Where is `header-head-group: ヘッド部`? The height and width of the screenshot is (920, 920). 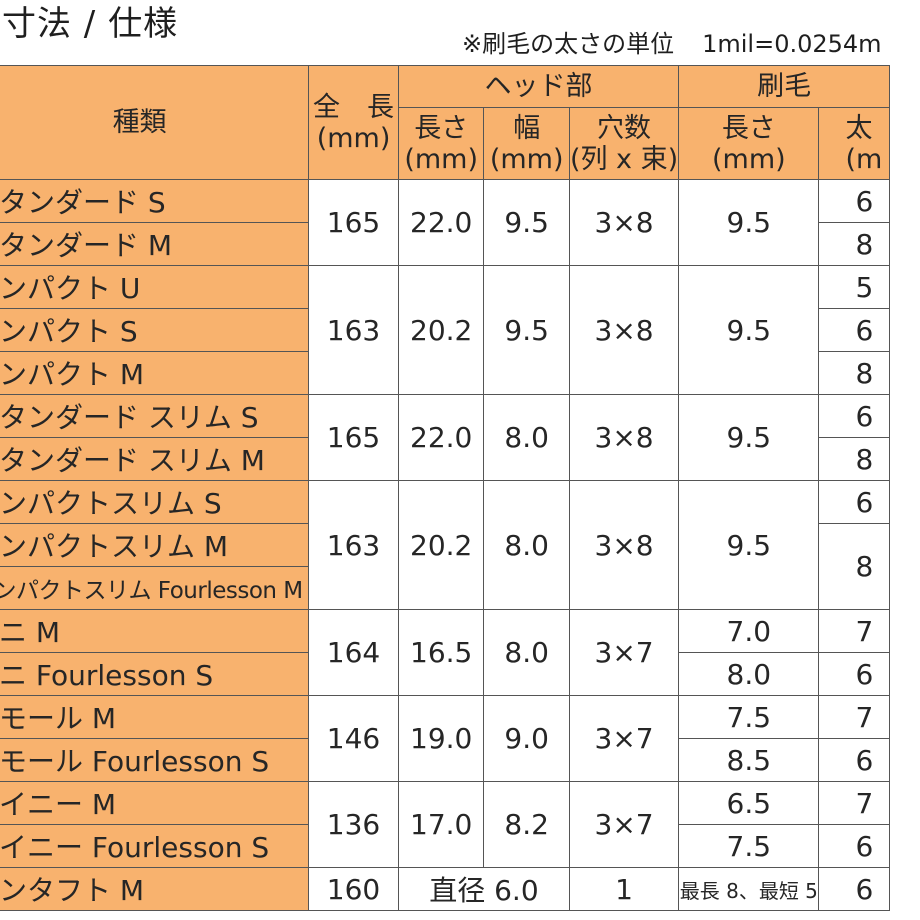 header-head-group: ヘッド部 is located at coordinates (538, 86).